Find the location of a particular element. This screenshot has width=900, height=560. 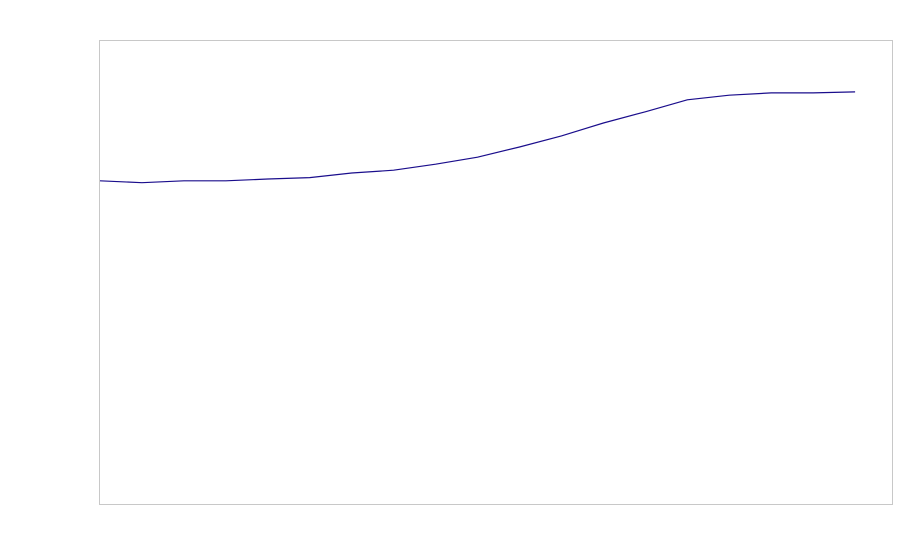

series-layer is located at coordinates (477, 137).